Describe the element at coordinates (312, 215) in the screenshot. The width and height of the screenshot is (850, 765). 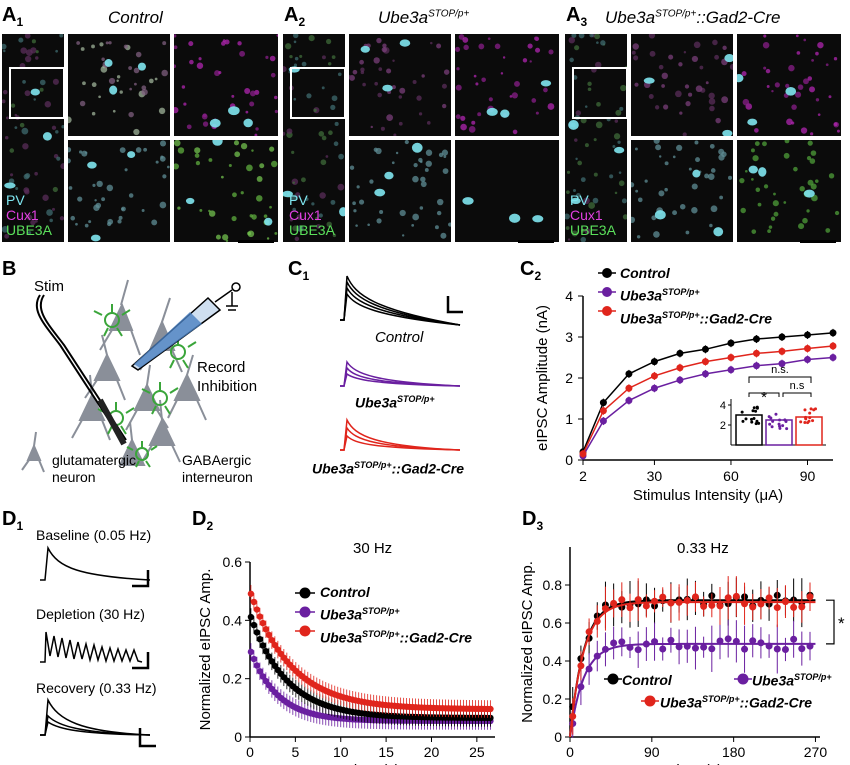
I see `legend-a2: PV Cux1 UBE3A` at that location.